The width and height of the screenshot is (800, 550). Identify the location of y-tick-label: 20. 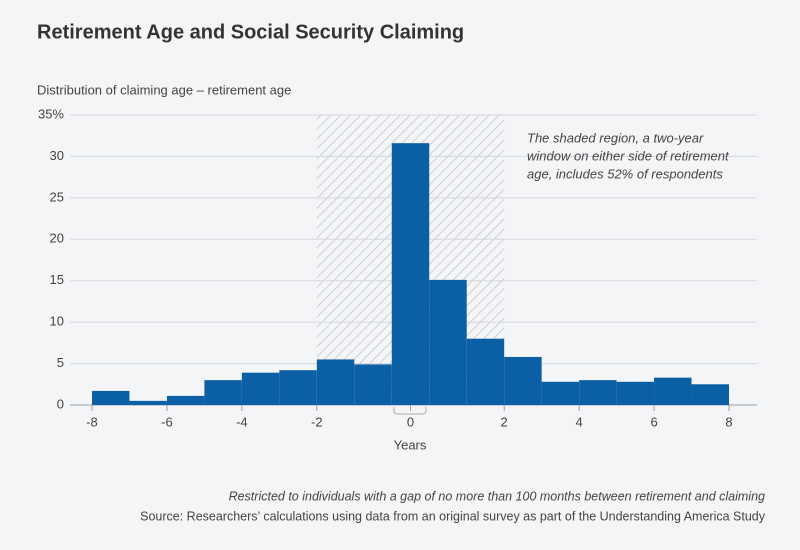
(57, 238).